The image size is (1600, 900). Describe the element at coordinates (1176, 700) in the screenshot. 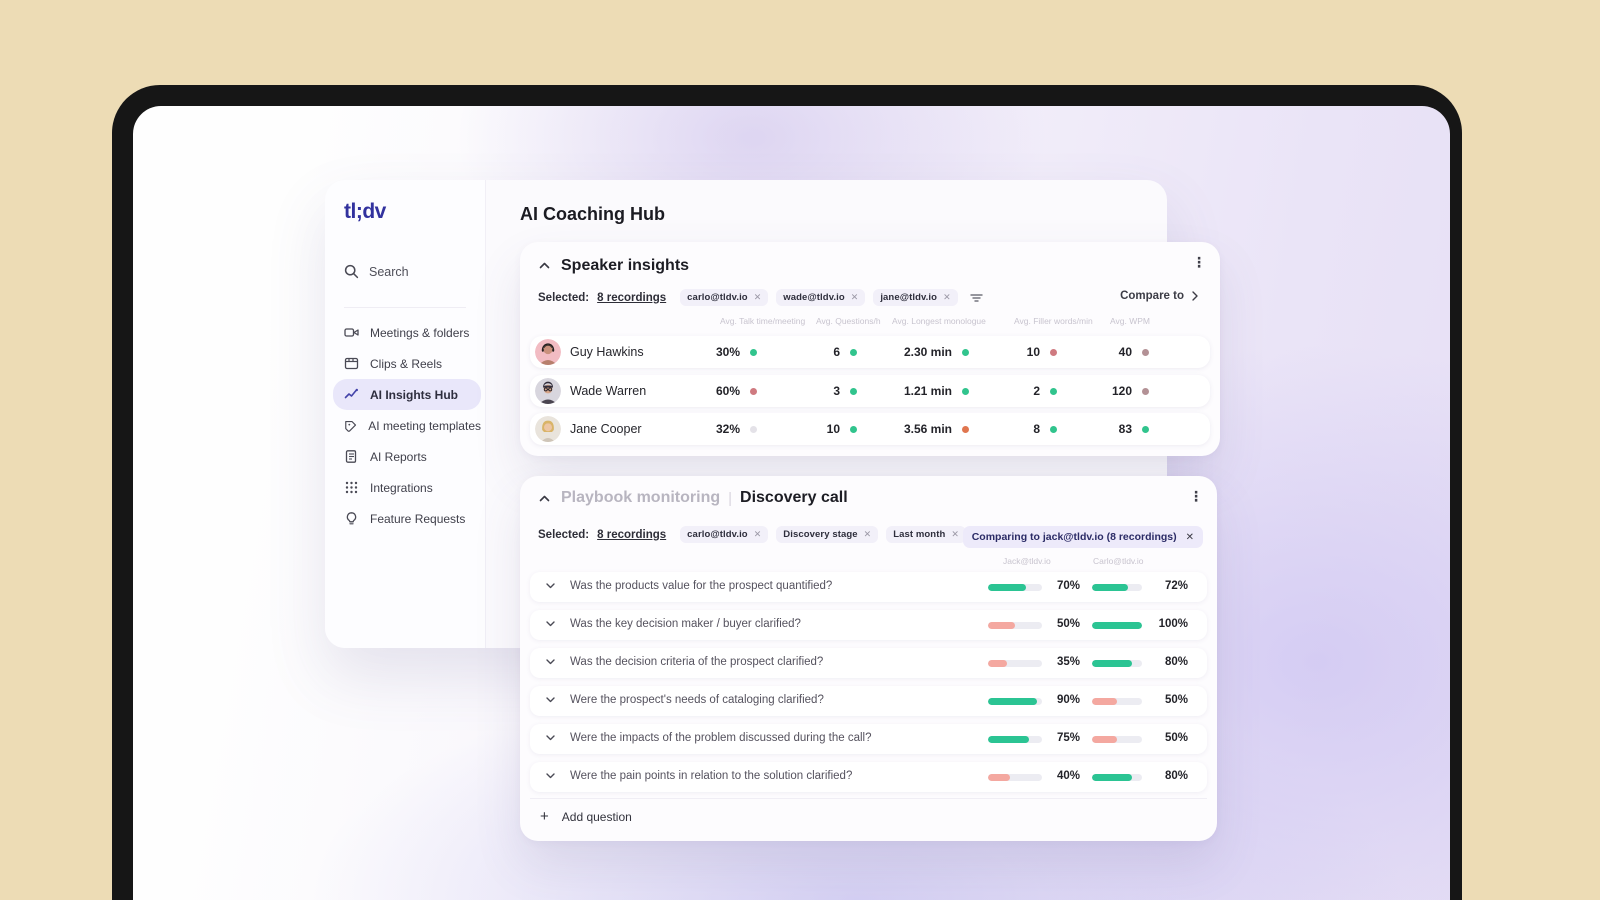

I see `carlo-percent: 50%` at that location.